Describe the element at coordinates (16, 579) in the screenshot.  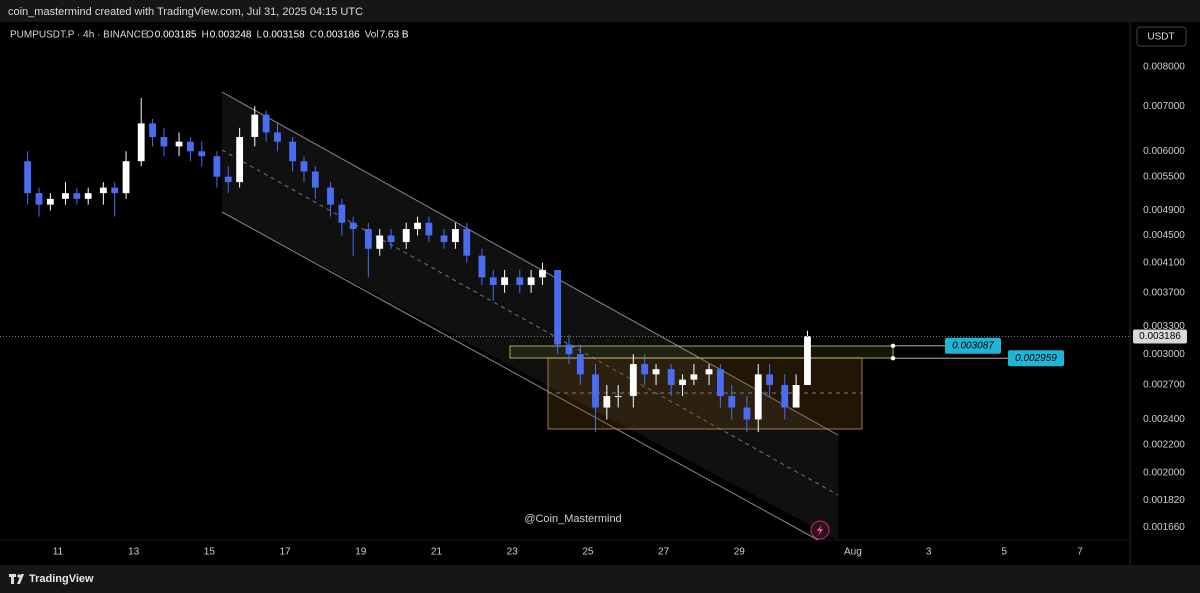
I see `footer-logo` at that location.